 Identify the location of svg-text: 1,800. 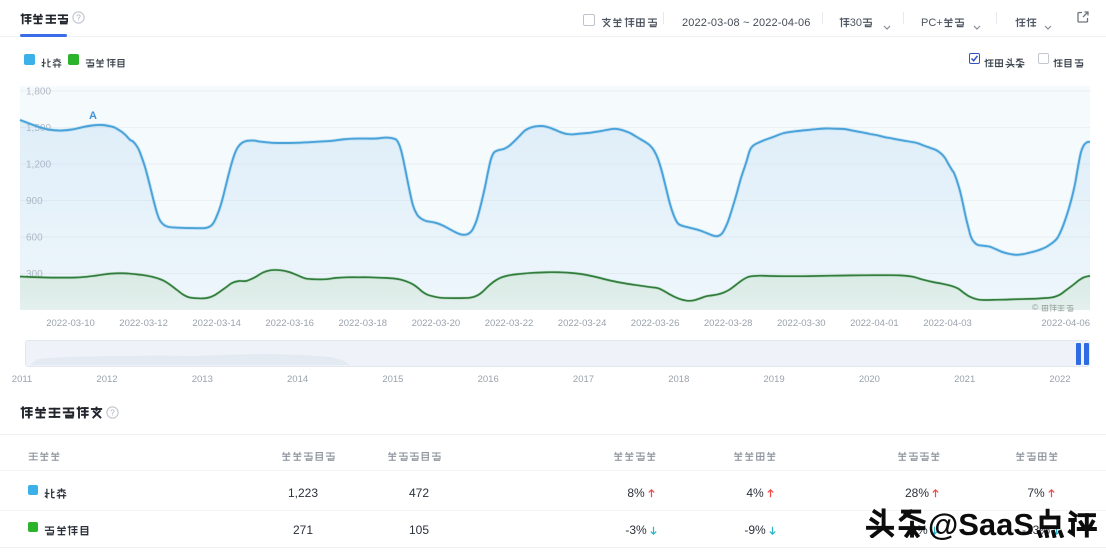
(38, 92).